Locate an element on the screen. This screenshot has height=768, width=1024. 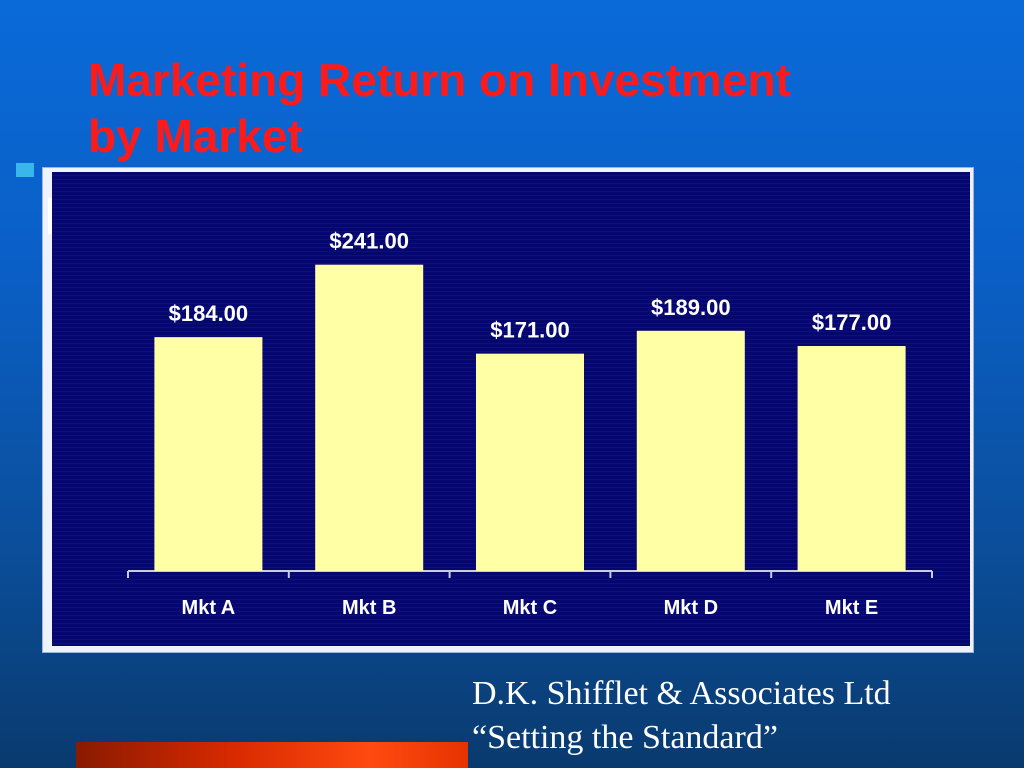
data-label: $189.00 is located at coordinates (691, 307).